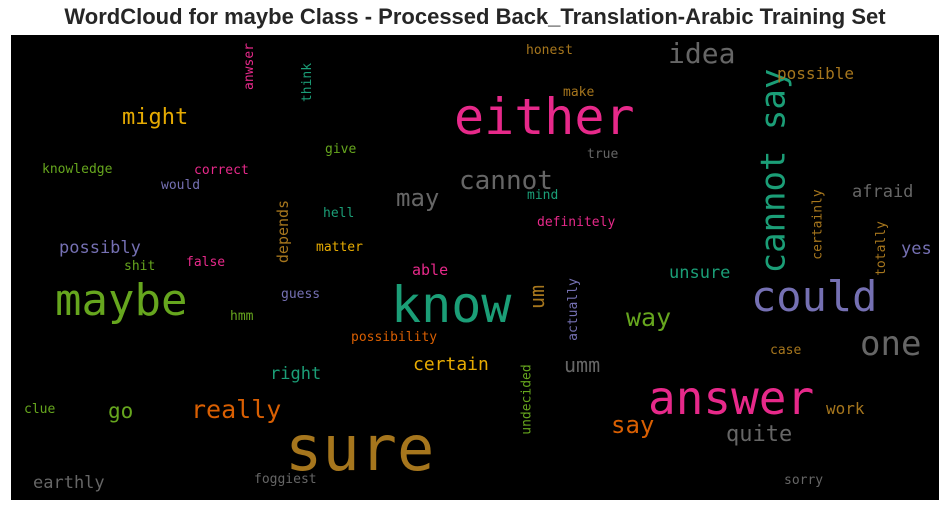  What do you see at coordinates (506, 181) in the screenshot?
I see `word-cannot: cannot` at bounding box center [506, 181].